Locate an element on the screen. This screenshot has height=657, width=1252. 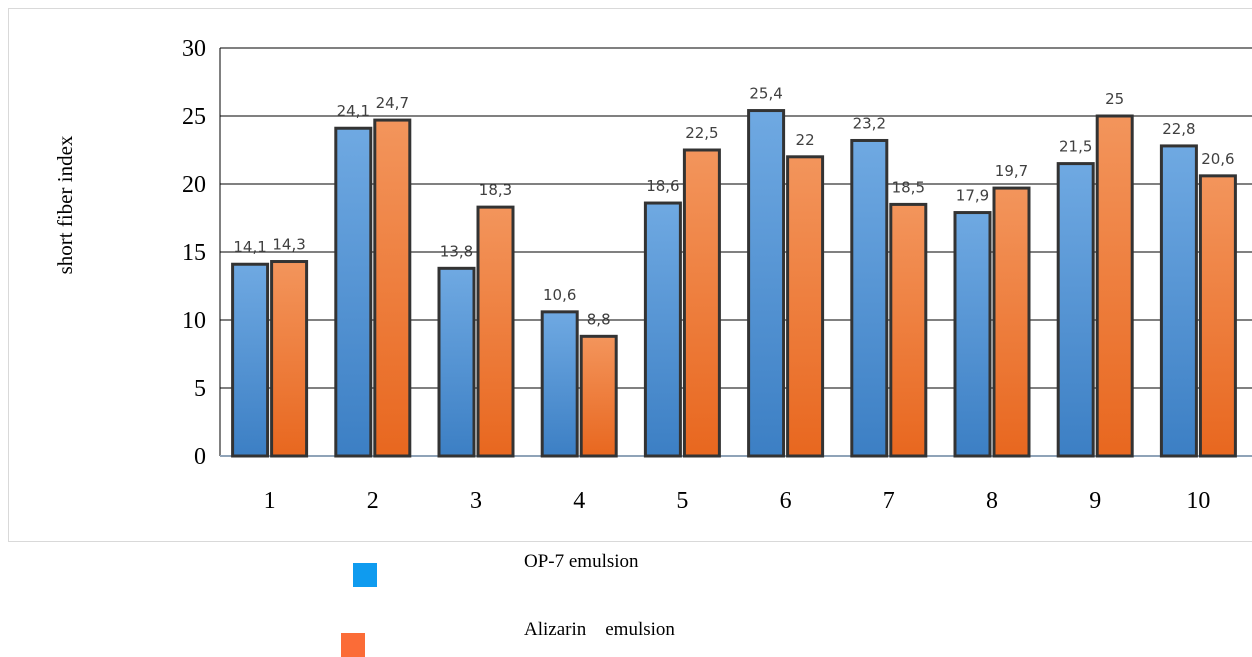
data-label: 8,8 is located at coordinates (599, 319).